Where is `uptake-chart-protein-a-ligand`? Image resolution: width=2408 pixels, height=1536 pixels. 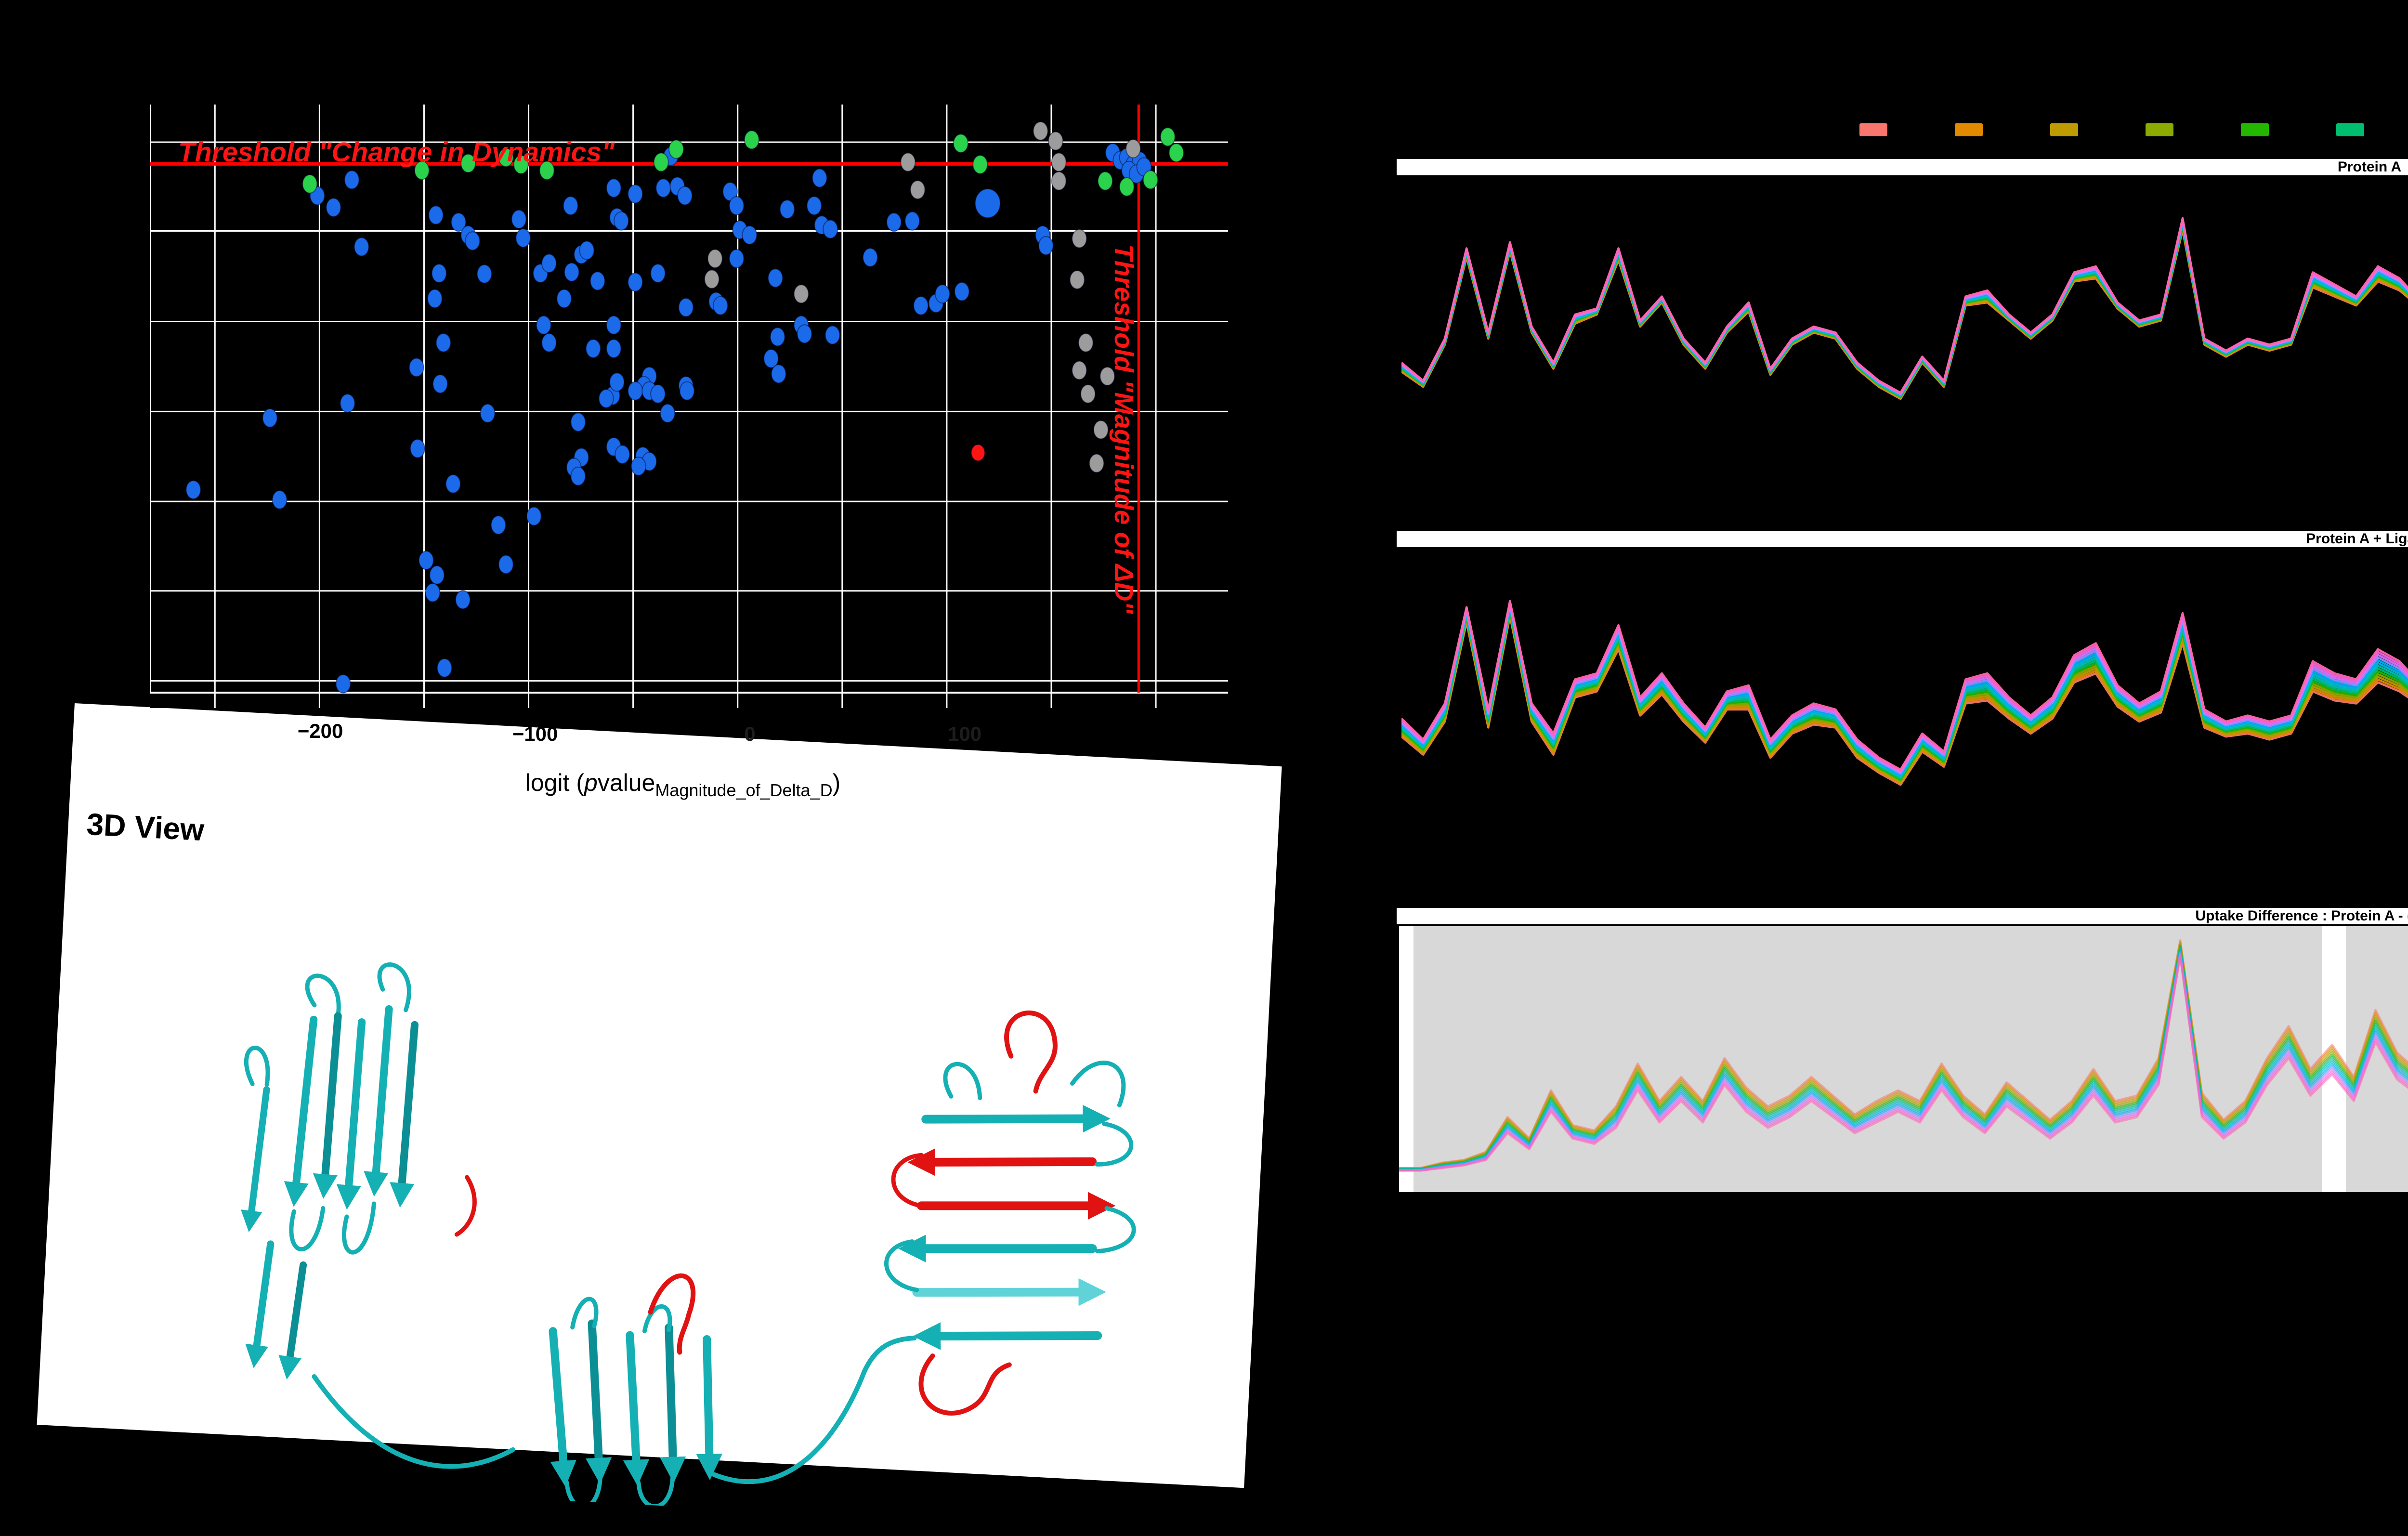 uptake-chart-protein-a-ligand is located at coordinates (1904, 703).